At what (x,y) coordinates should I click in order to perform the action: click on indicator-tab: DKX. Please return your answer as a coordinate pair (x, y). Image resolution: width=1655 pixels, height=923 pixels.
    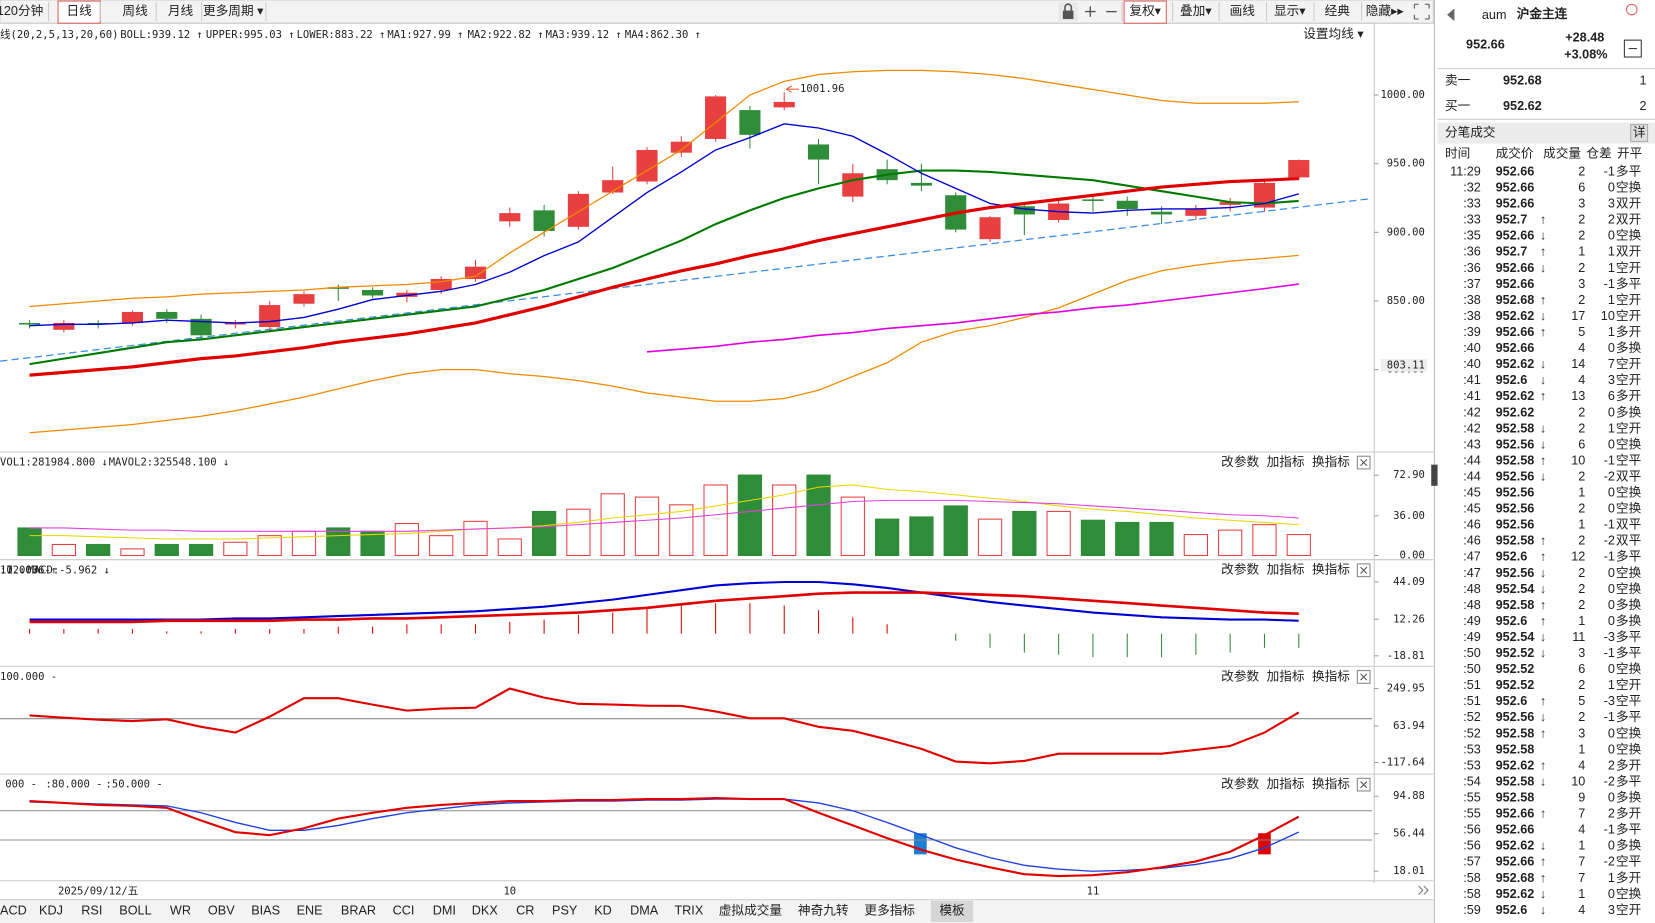
    Looking at the image, I should click on (485, 911).